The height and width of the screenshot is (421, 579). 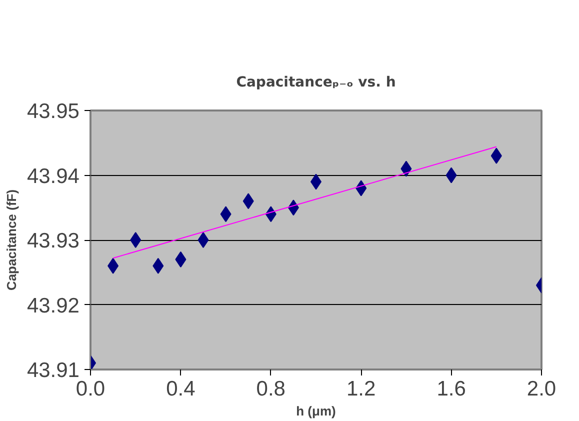 What do you see at coordinates (541, 389) in the screenshot?
I see `x-tick-label: 2.0` at bounding box center [541, 389].